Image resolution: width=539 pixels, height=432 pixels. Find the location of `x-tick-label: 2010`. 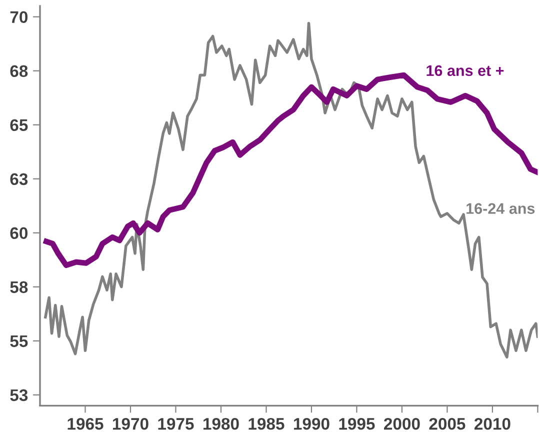

x-tick-label: 2010 is located at coordinates (492, 424).